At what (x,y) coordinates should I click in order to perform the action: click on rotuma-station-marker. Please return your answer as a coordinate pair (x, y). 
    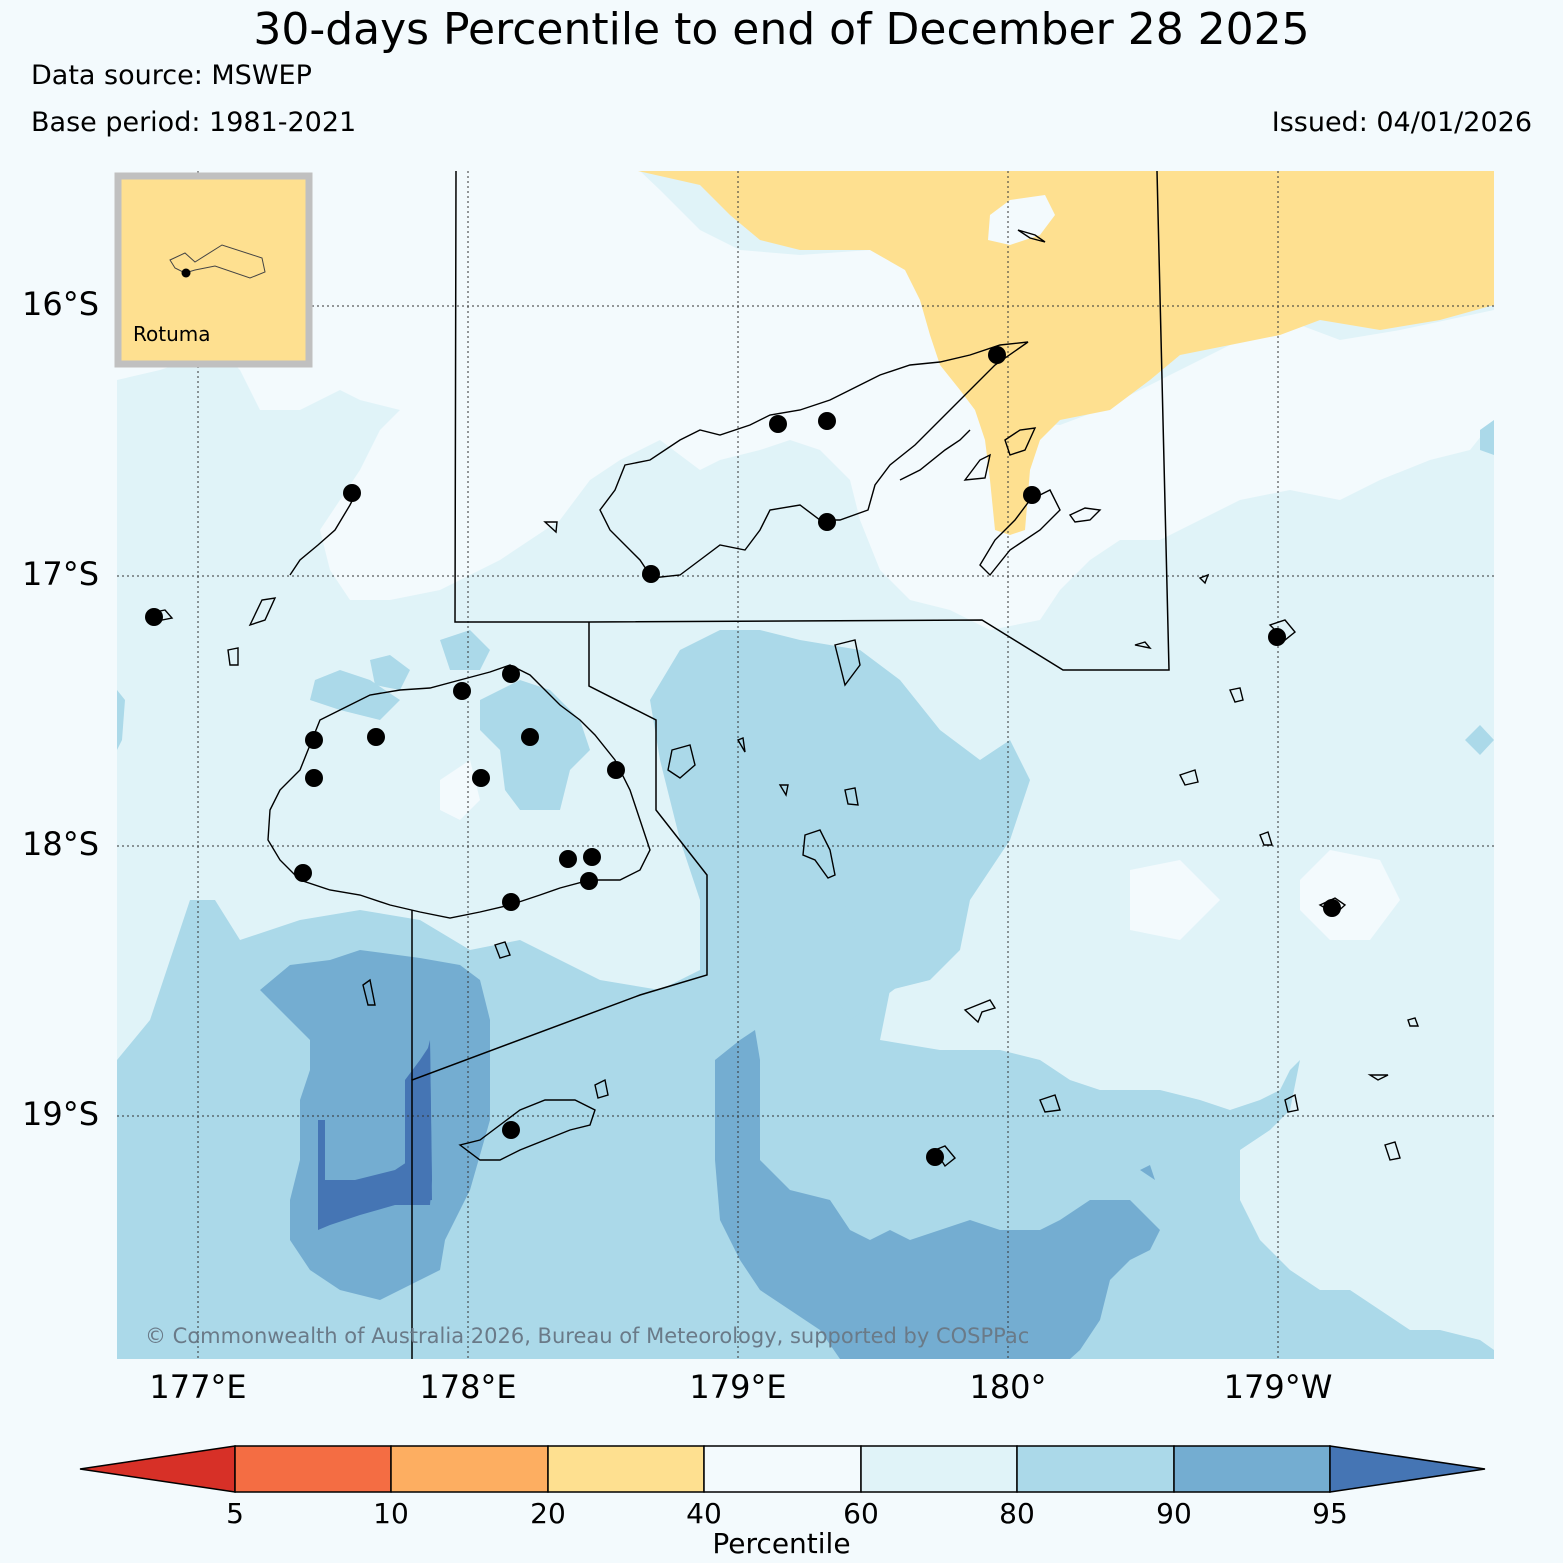
    Looking at the image, I should click on (186, 273).